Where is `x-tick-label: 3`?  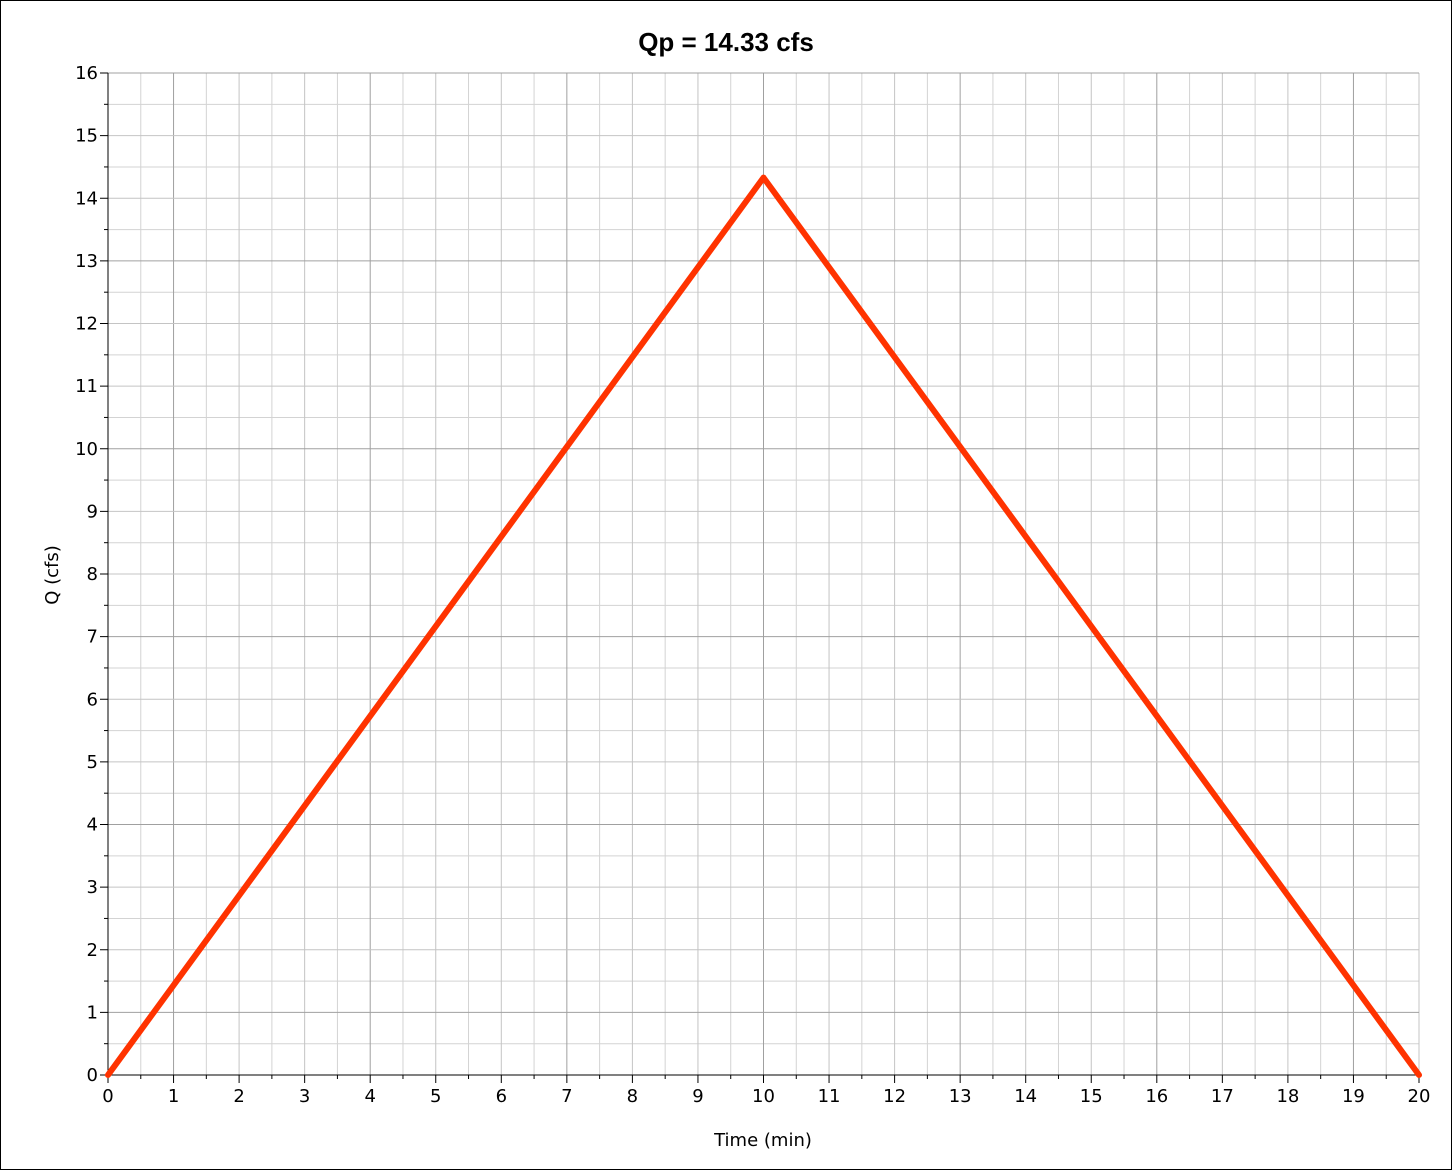
x-tick-label: 3 is located at coordinates (304, 1096).